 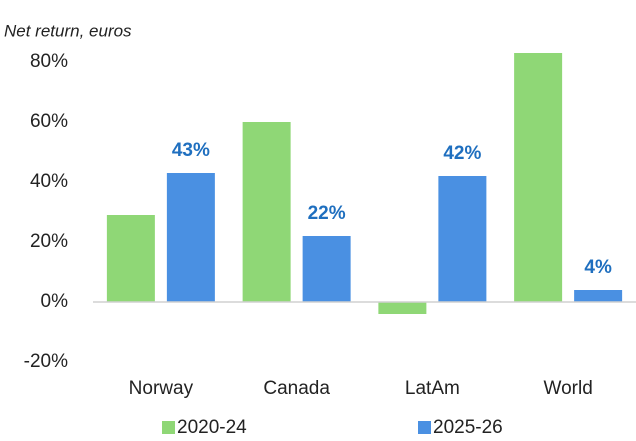 What do you see at coordinates (212, 426) in the screenshot?
I see `legend-label: 2020-24` at bounding box center [212, 426].